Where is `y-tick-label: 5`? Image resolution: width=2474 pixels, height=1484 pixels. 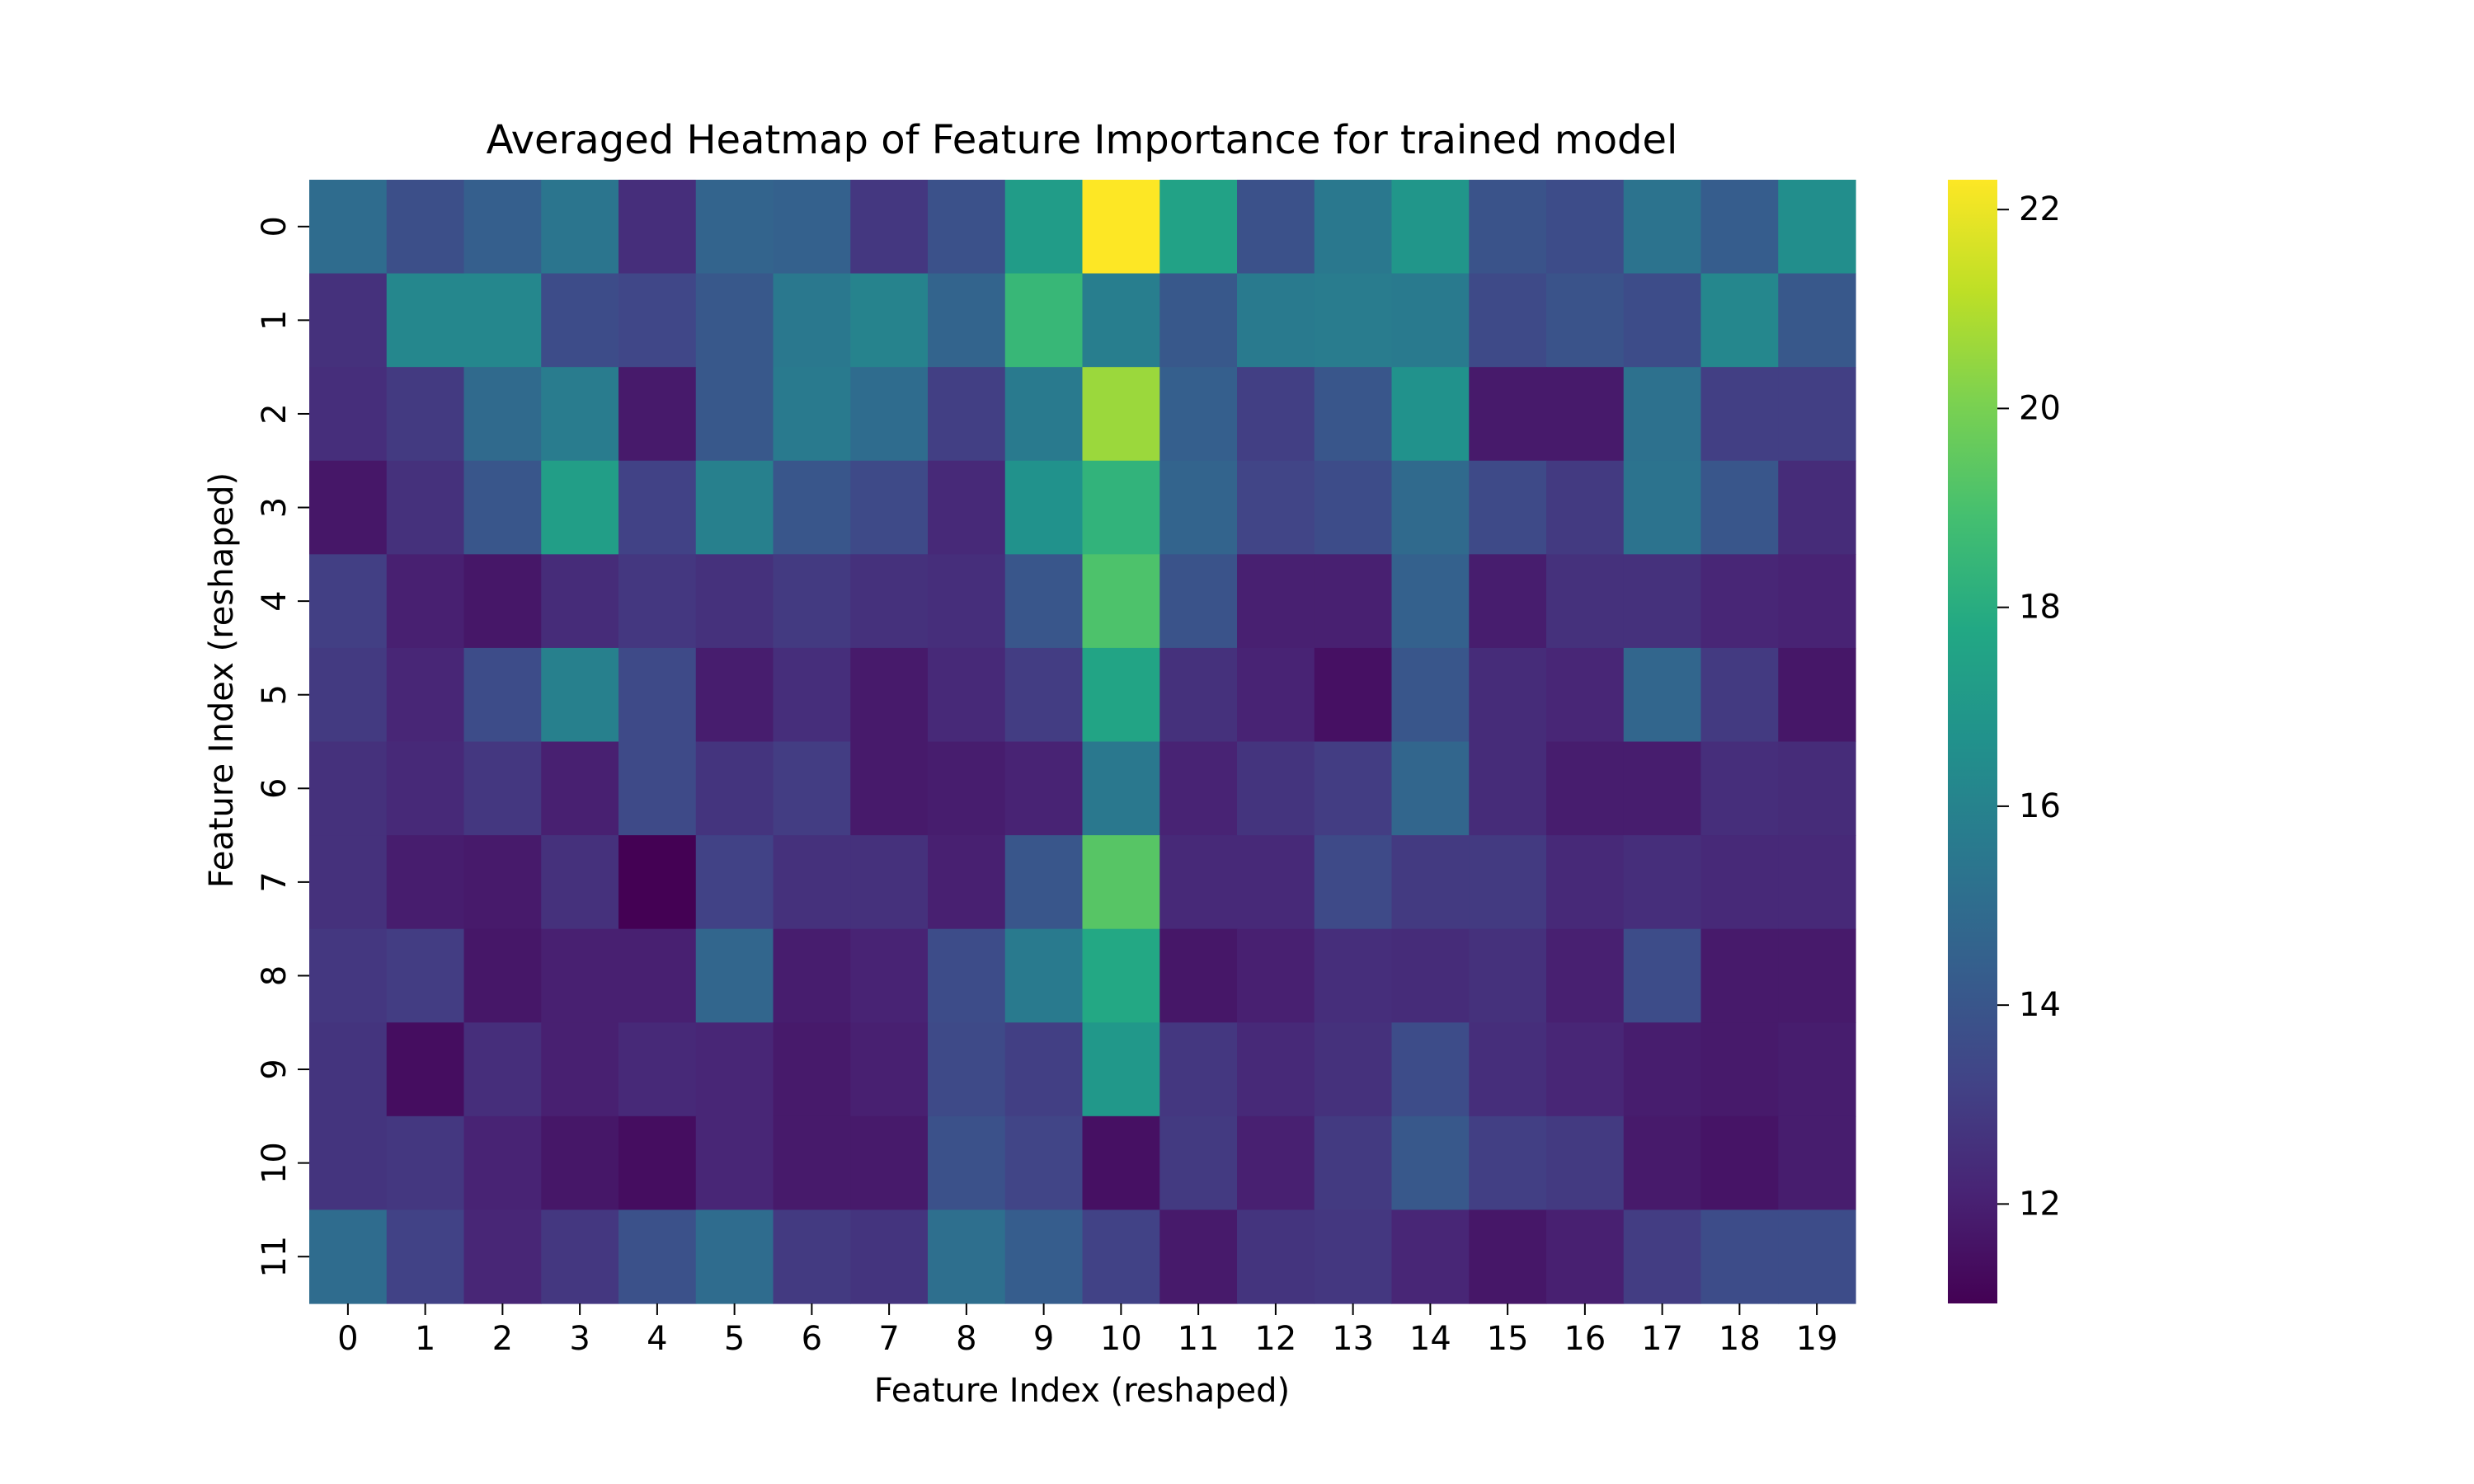
y-tick-label: 5 is located at coordinates (275, 694).